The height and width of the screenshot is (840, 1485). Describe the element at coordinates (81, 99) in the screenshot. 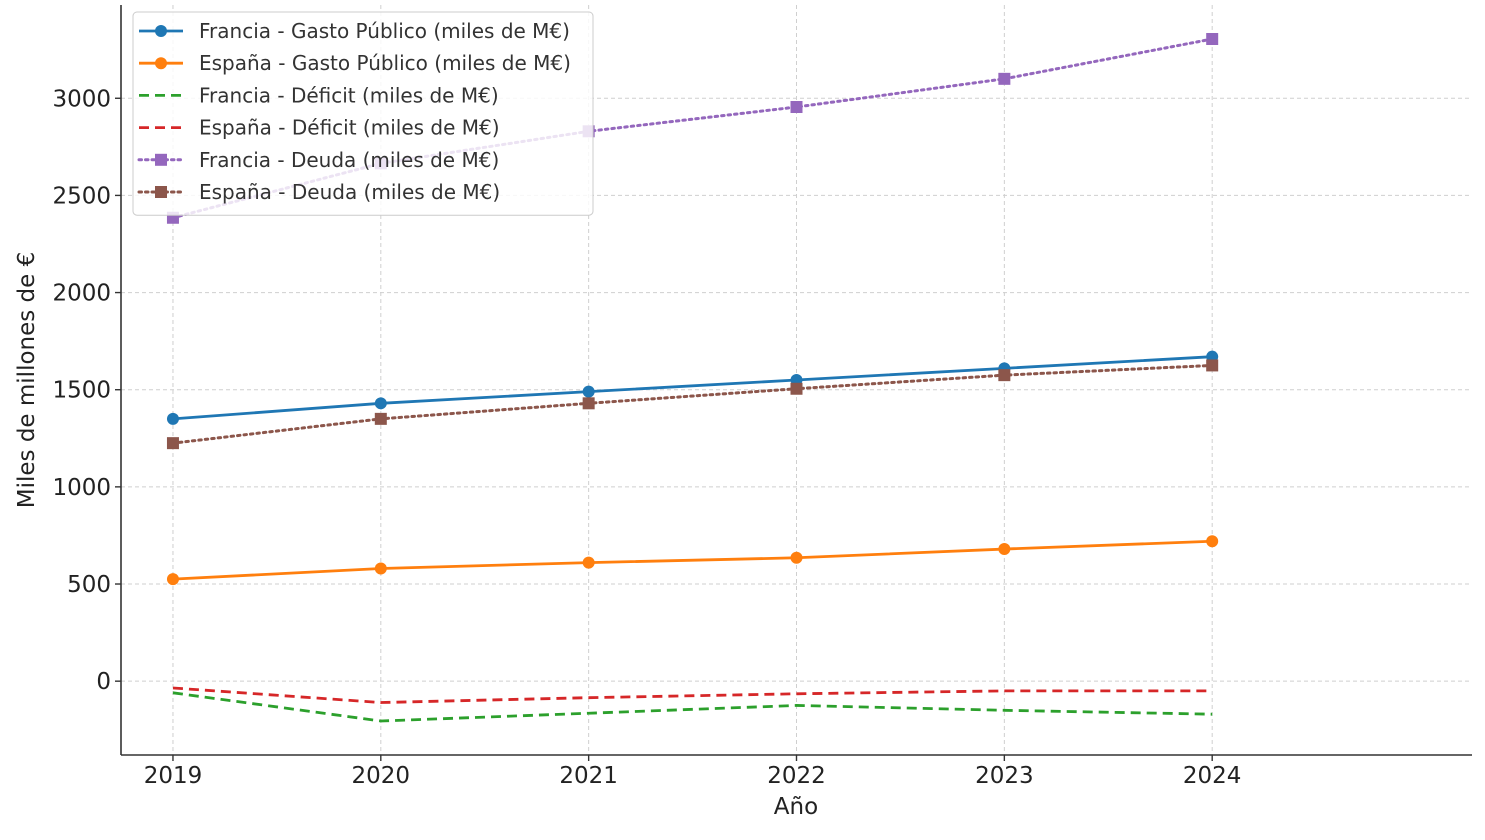

I see `y-tick-label: 3000` at that location.